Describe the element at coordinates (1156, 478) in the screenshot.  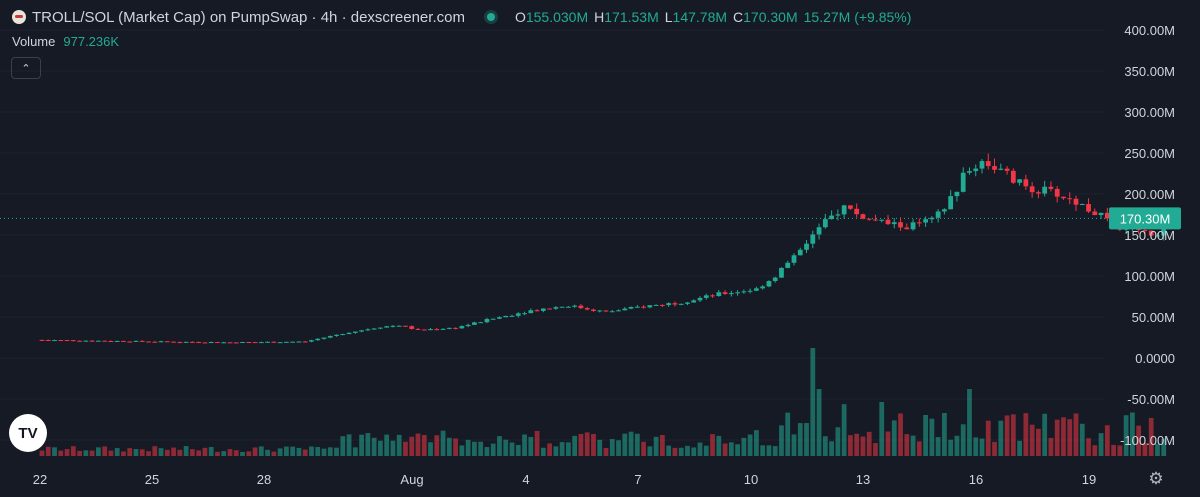
I see `gear-icon: ⚙` at that location.